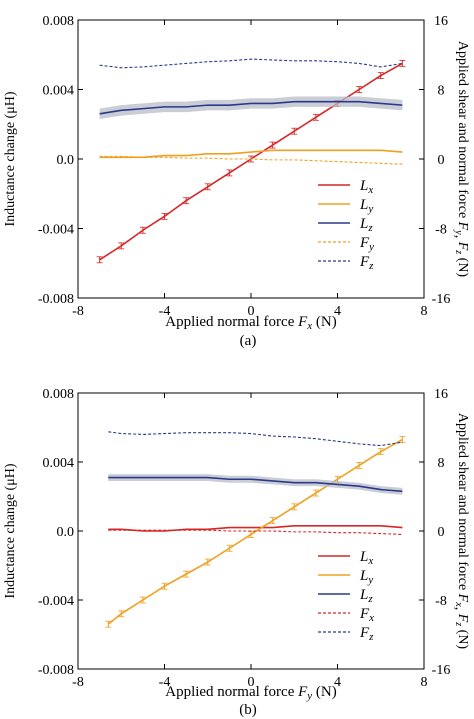 Image resolution: width=474 pixels, height=719 pixels. I want to click on series-ly-line, so click(251, 154).